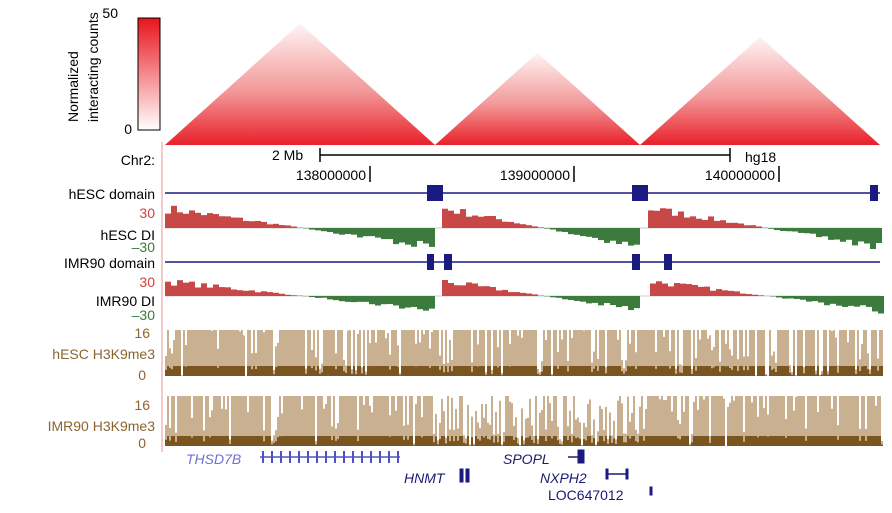 Image resolution: width=892 pixels, height=513 pixels. I want to click on colorbar-label: Normalized, so click(73, 86).